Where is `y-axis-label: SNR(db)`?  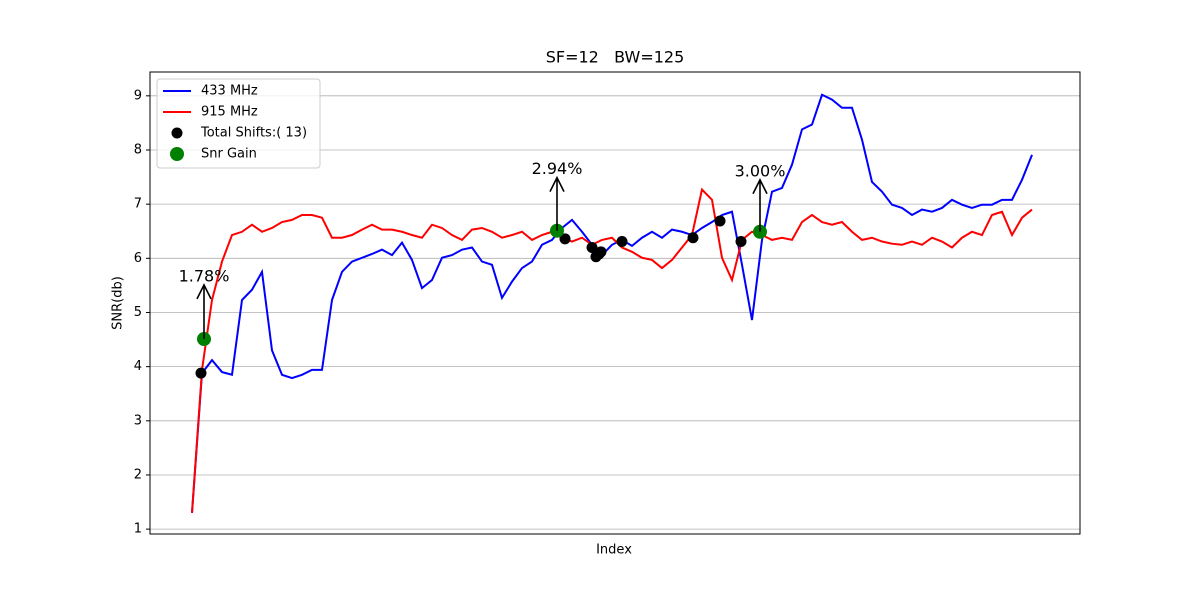
y-axis-label: SNR(db) is located at coordinates (118, 303).